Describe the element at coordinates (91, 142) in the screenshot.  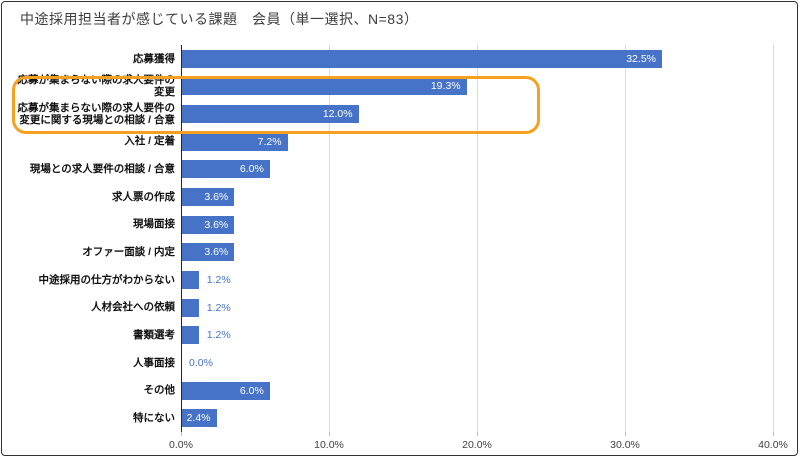
I see `category-label: 入社 / 定着` at that location.